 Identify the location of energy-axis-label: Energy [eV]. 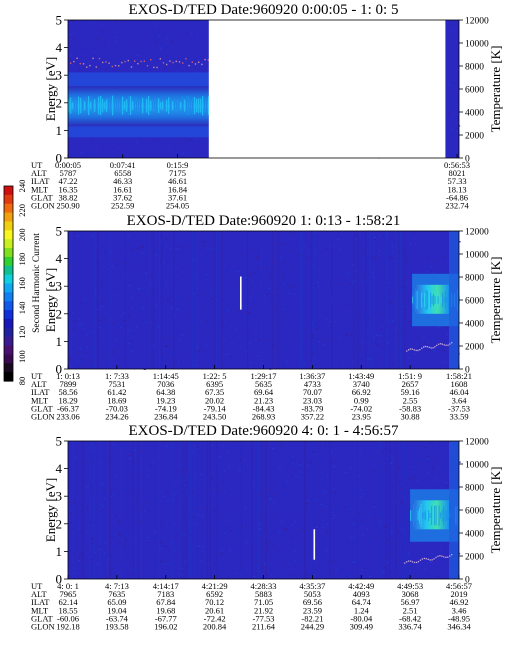
(50, 89).